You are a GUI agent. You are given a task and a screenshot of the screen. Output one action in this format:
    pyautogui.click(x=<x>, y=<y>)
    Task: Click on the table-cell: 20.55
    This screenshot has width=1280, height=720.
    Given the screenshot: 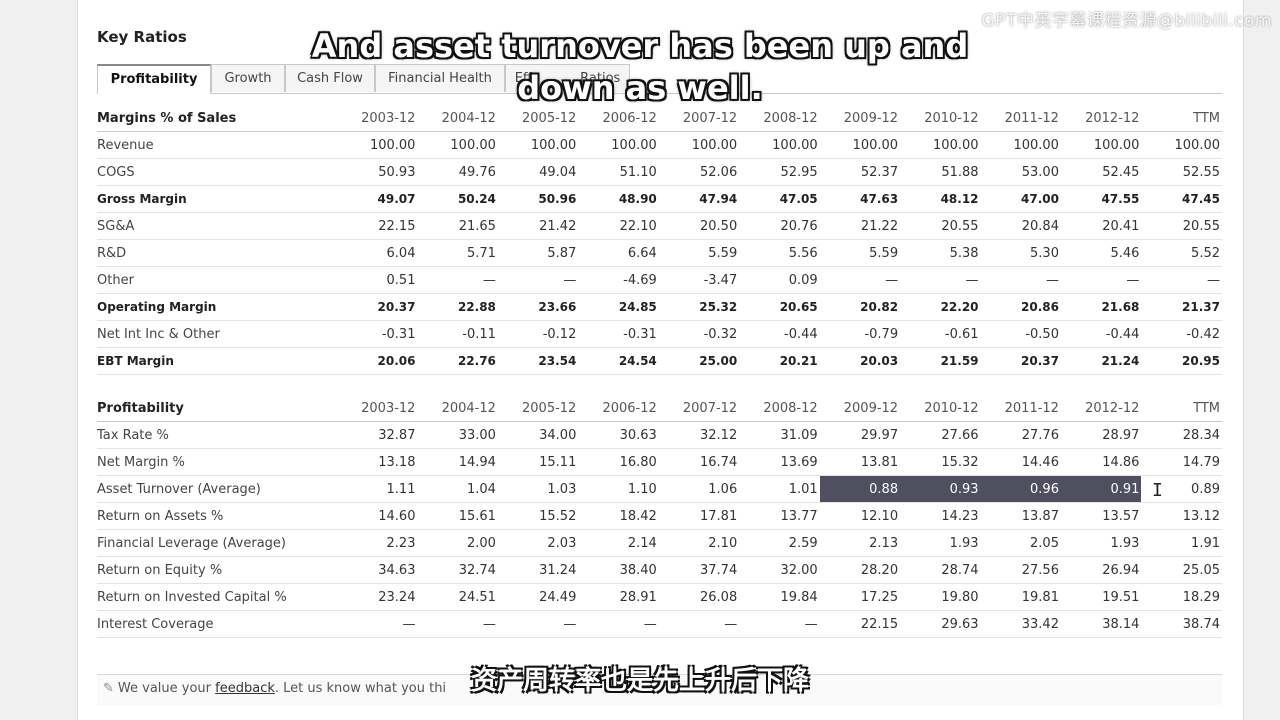 What is the action you would take?
    pyautogui.click(x=1181, y=226)
    